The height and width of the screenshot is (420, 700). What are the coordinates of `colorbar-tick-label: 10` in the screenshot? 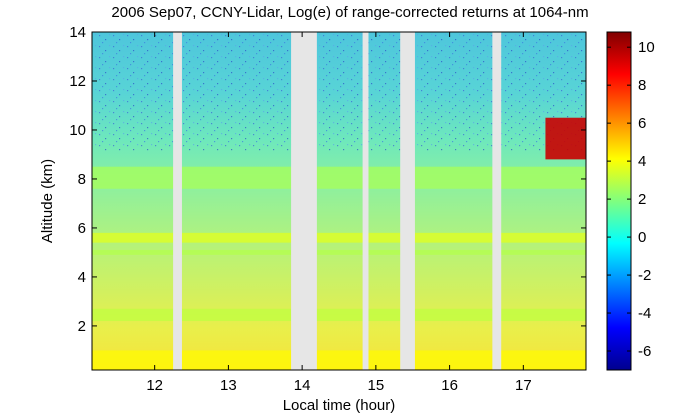 It's located at (646, 47).